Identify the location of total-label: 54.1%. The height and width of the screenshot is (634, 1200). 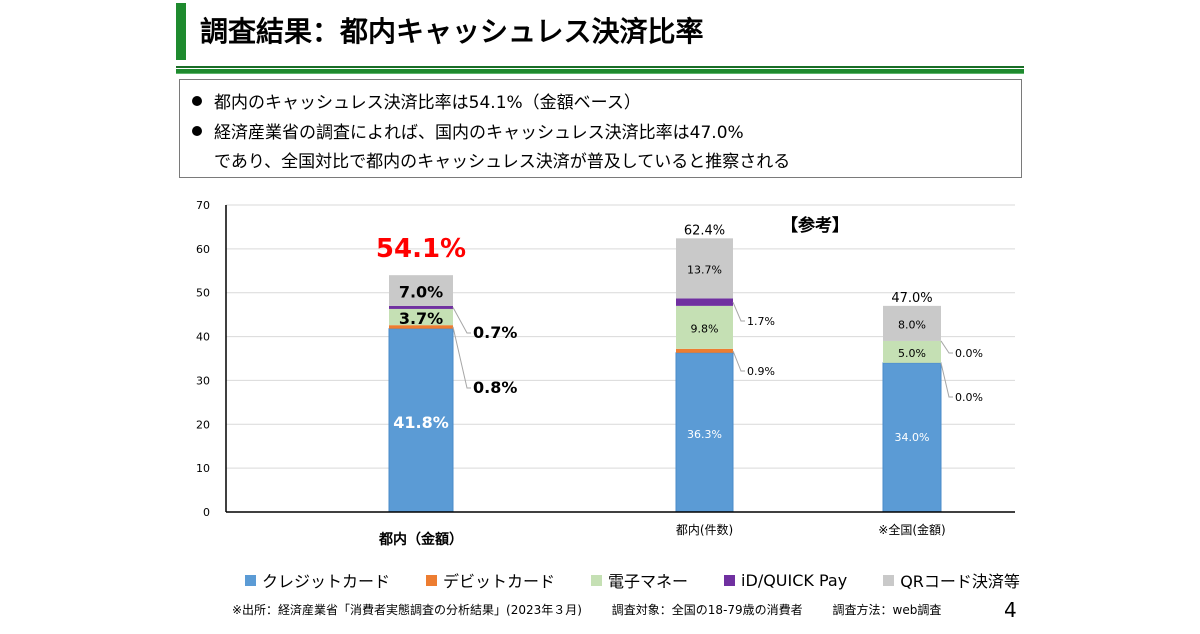
(421, 249).